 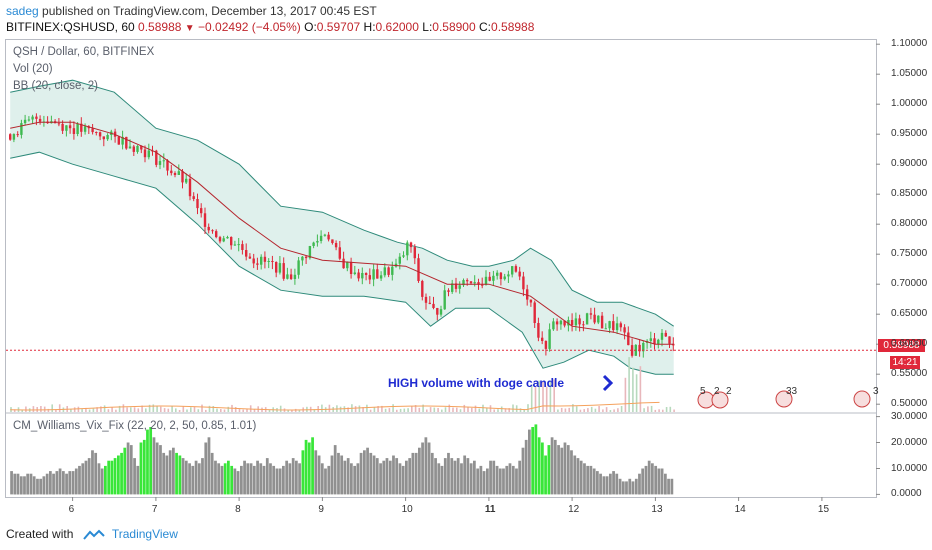 I want to click on bollinger-legend: BB (20, close, 2), so click(x=56, y=86).